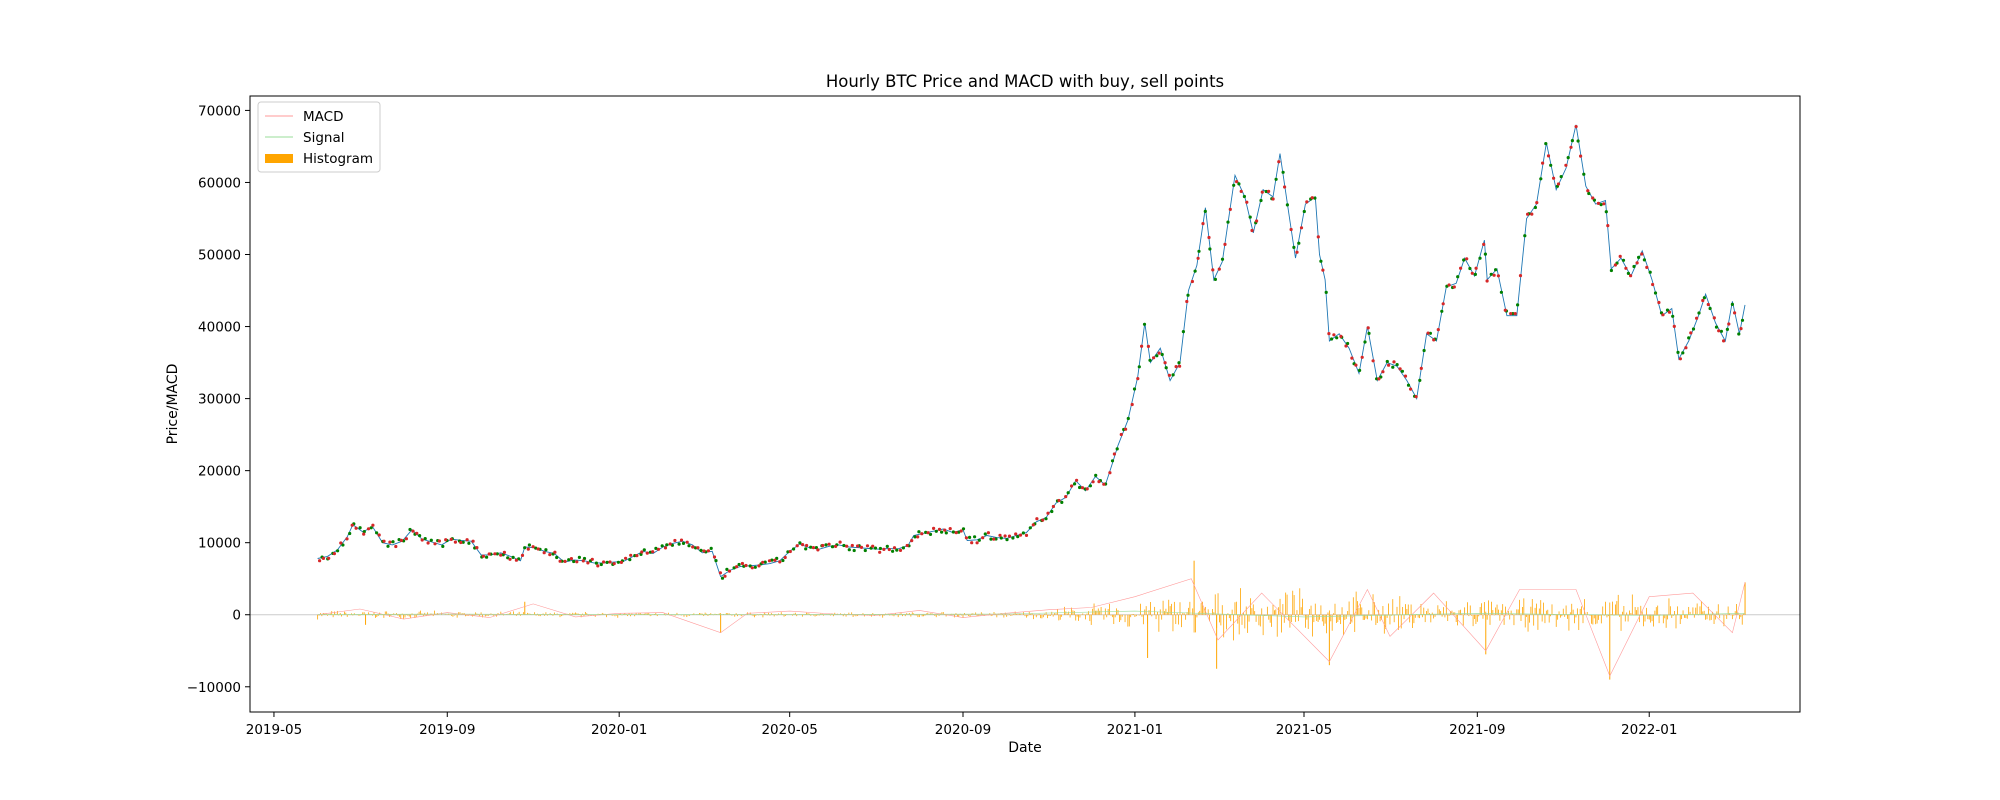 This screenshot has width=2000, height=800. What do you see at coordinates (1649, 730) in the screenshot?
I see `x-tick-label: 2022-01` at bounding box center [1649, 730].